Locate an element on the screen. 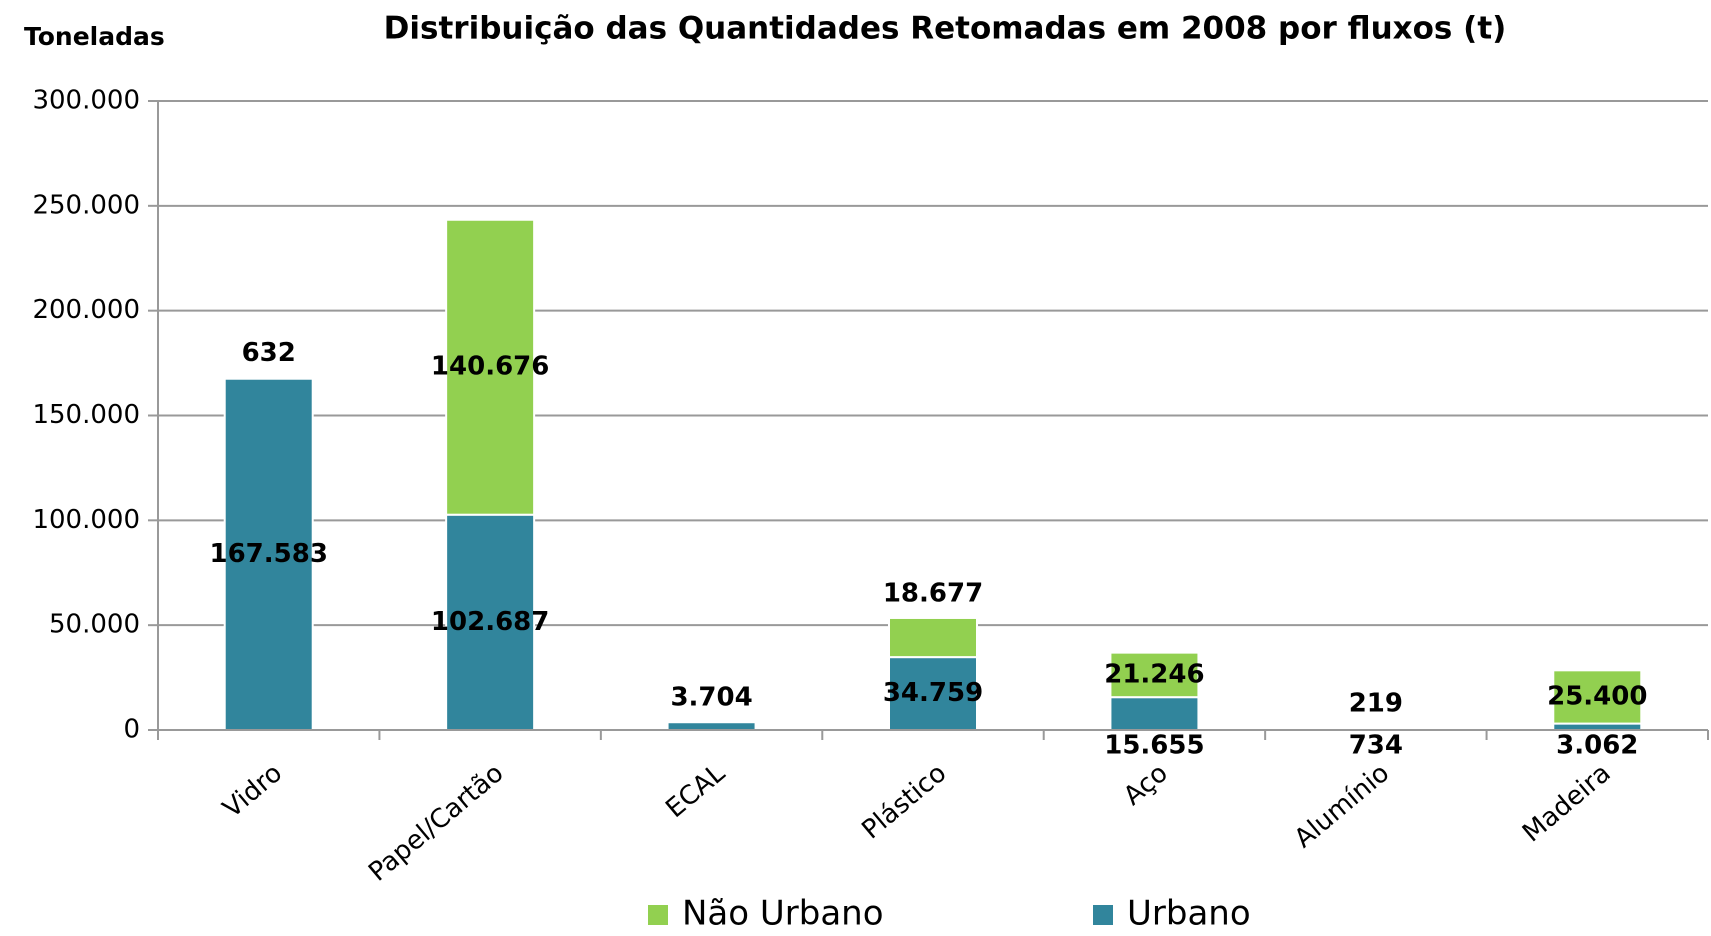  legend-label: Não Urbano is located at coordinates (783, 914).